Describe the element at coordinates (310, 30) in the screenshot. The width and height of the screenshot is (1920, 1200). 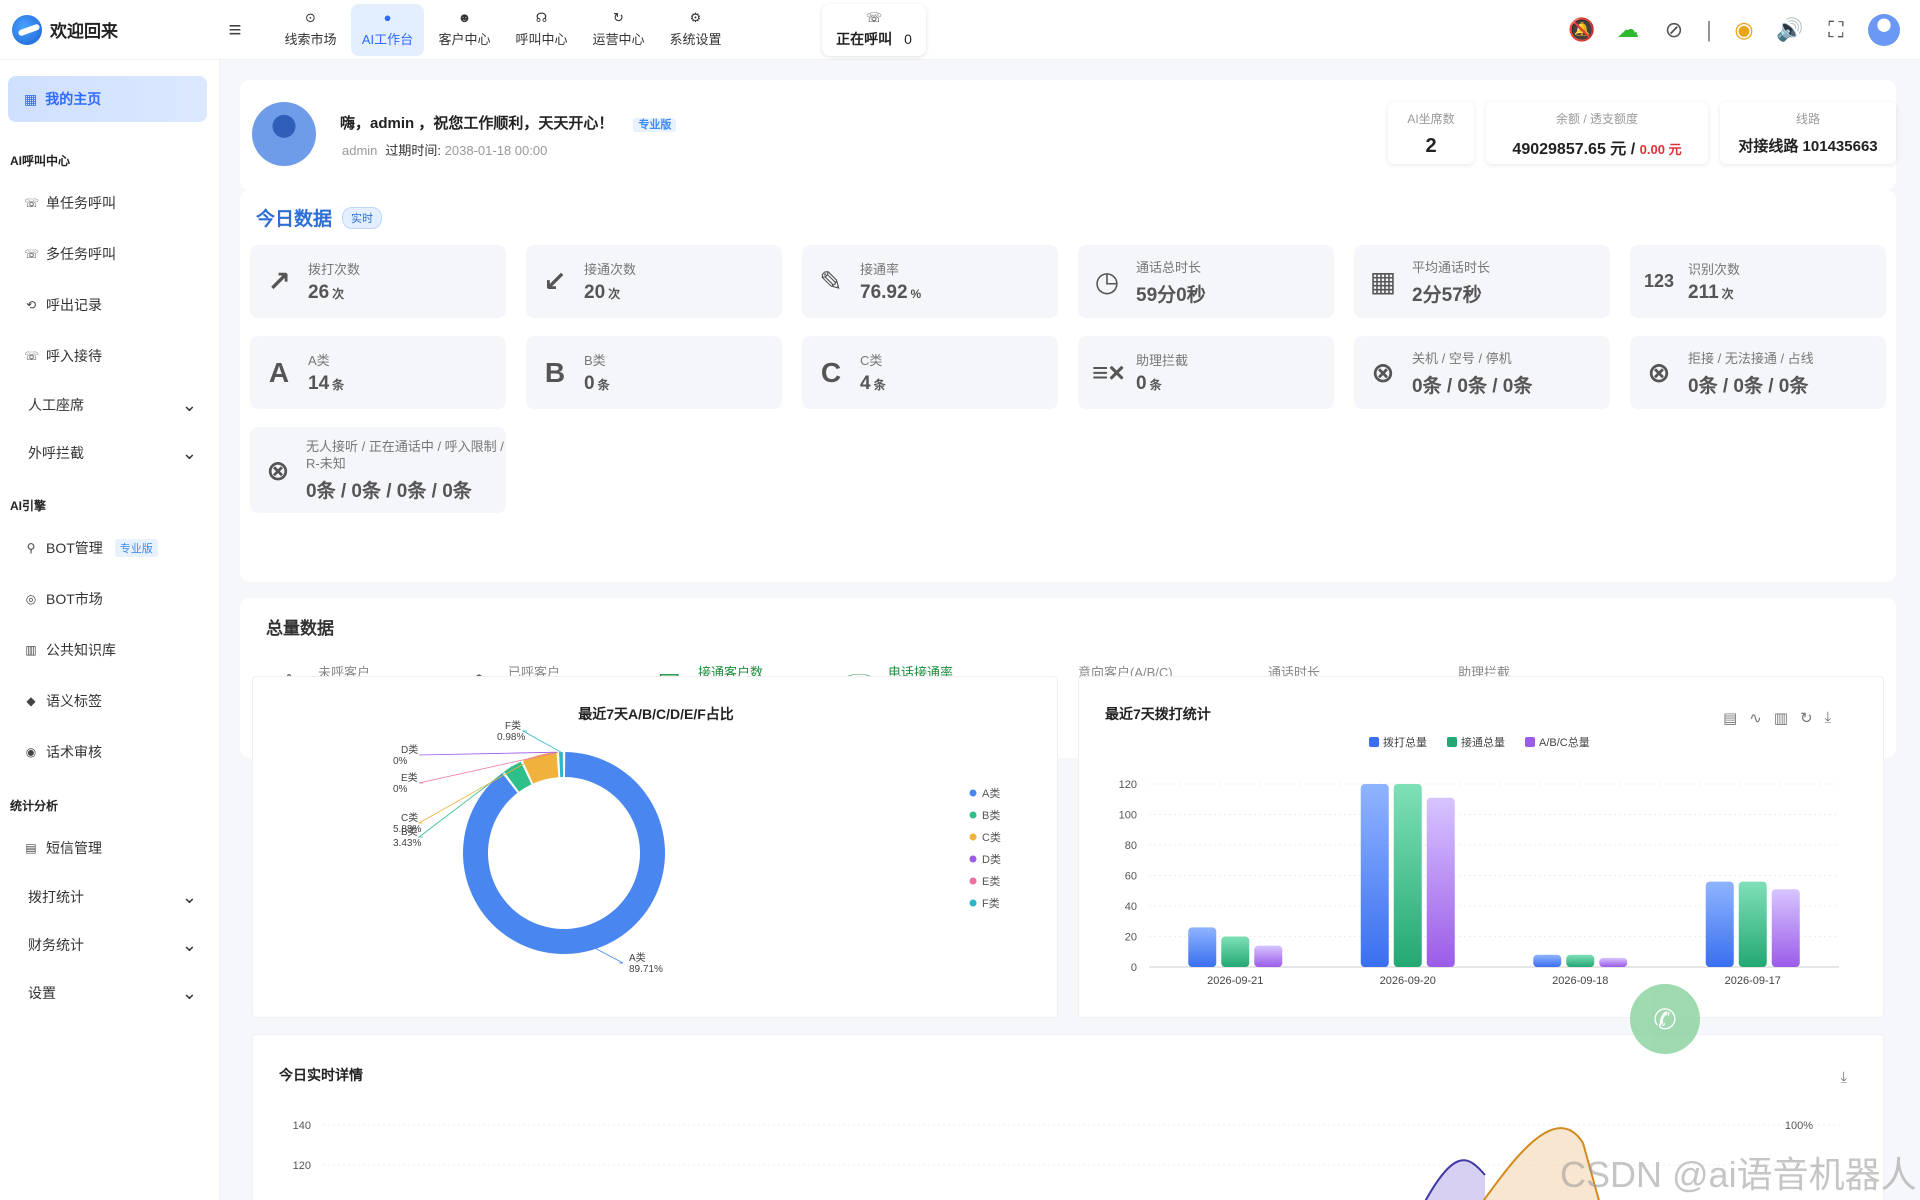
I see `nav-tab-0: ⊙ 线索市场` at that location.